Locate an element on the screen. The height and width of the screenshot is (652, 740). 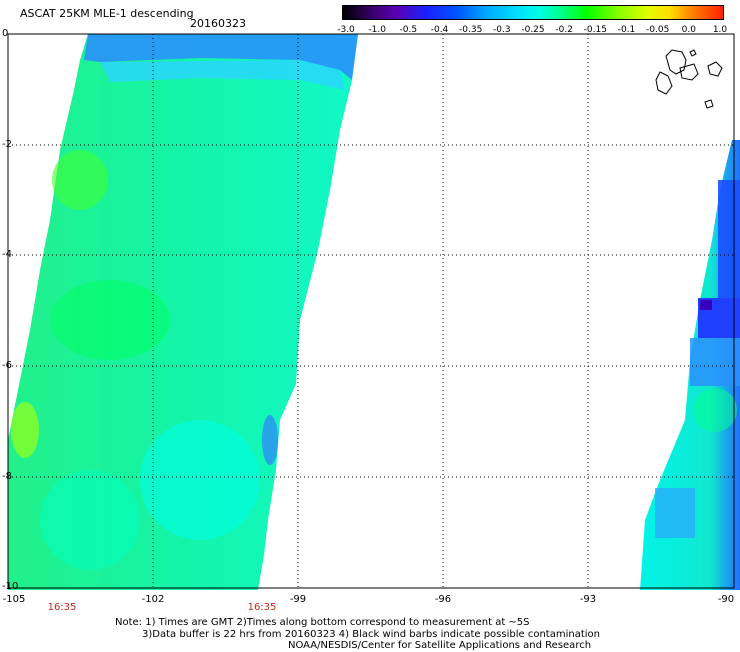
color-scale-label-7: -0.2 is located at coordinates (564, 30).